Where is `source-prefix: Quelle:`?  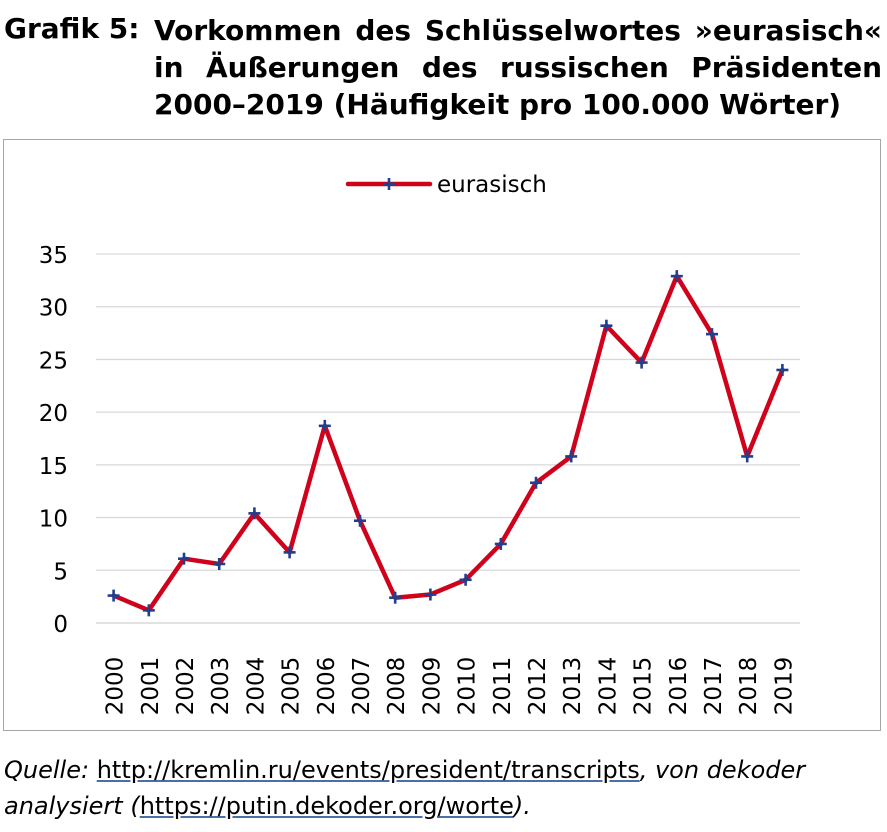
source-prefix: Quelle: is located at coordinates (47, 770).